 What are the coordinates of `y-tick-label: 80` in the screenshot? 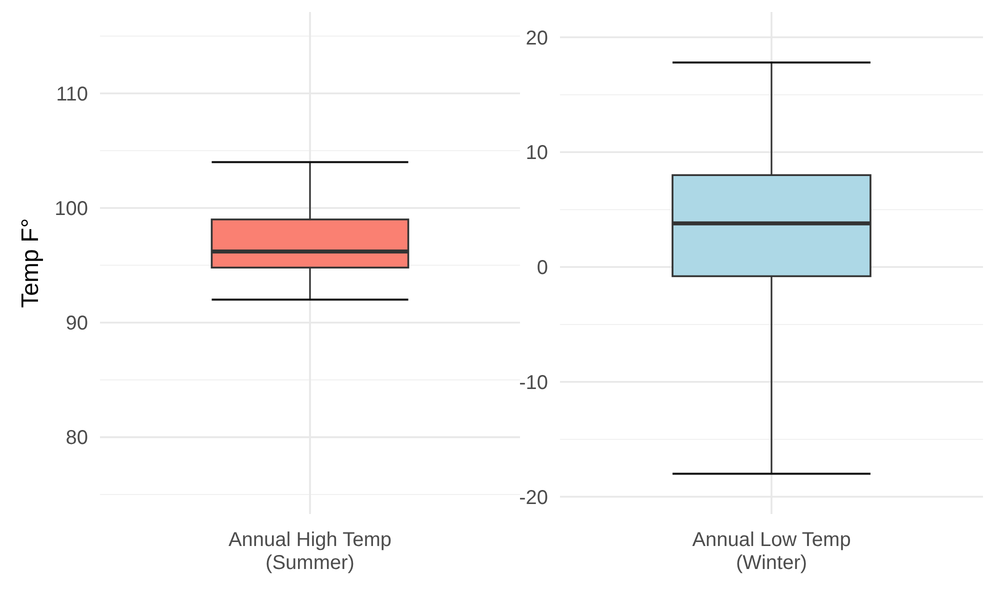 It's located at (77, 438).